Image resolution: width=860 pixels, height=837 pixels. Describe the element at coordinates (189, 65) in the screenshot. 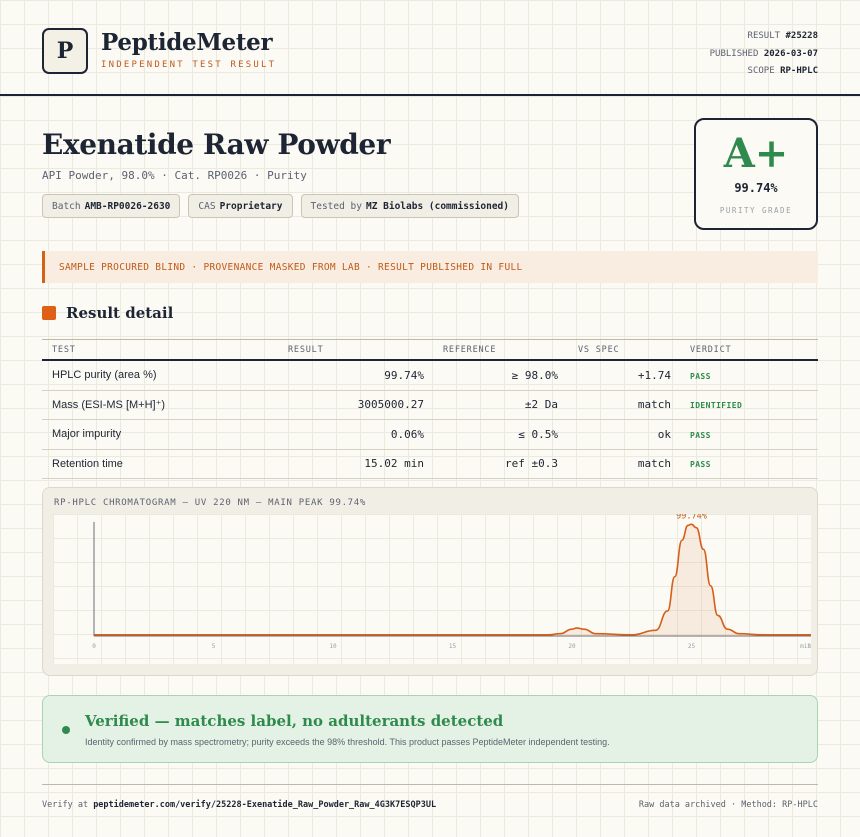

I see `brand-tagline: INDEPENDENT TEST RESULT` at that location.